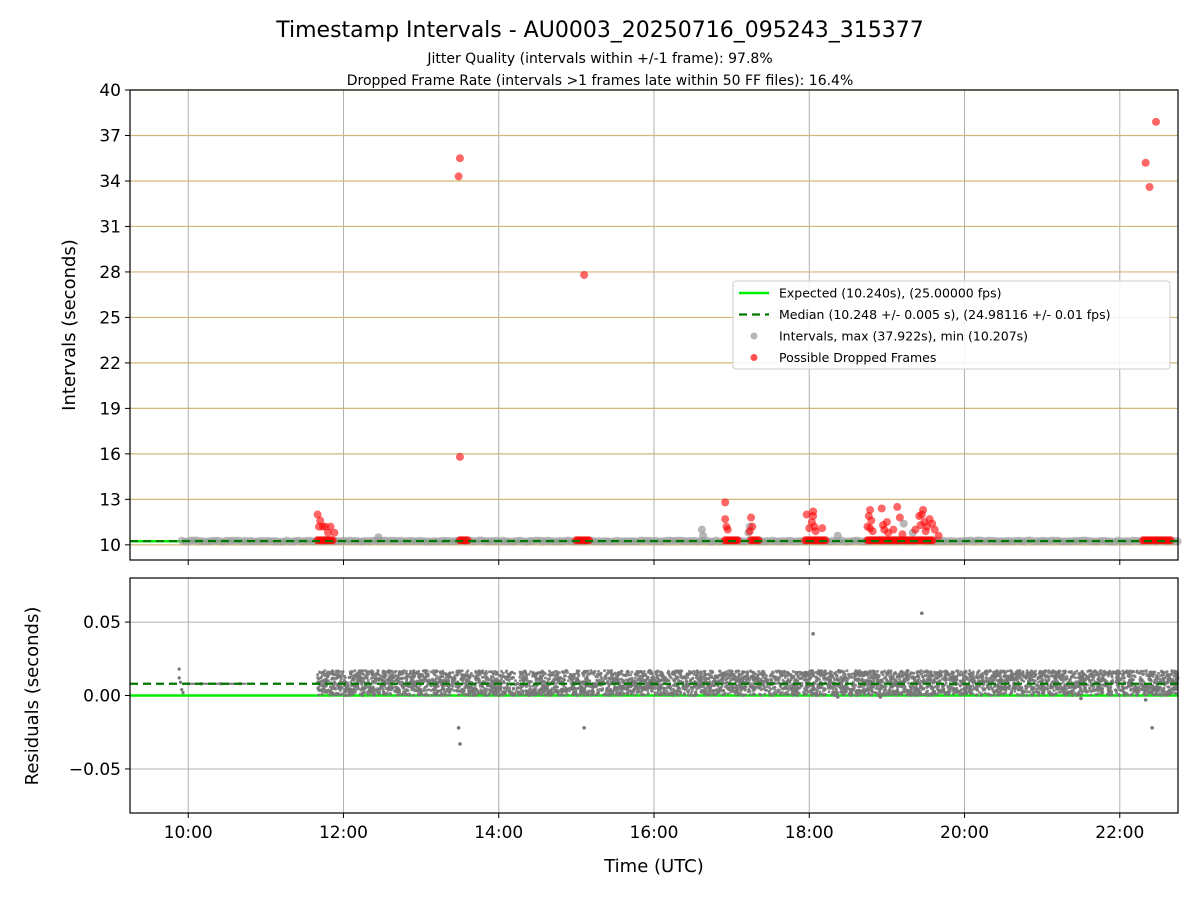 The image size is (1200, 900). Describe the element at coordinates (110, 273) in the screenshot. I see `intervals-y-tick-label: 28` at that location.